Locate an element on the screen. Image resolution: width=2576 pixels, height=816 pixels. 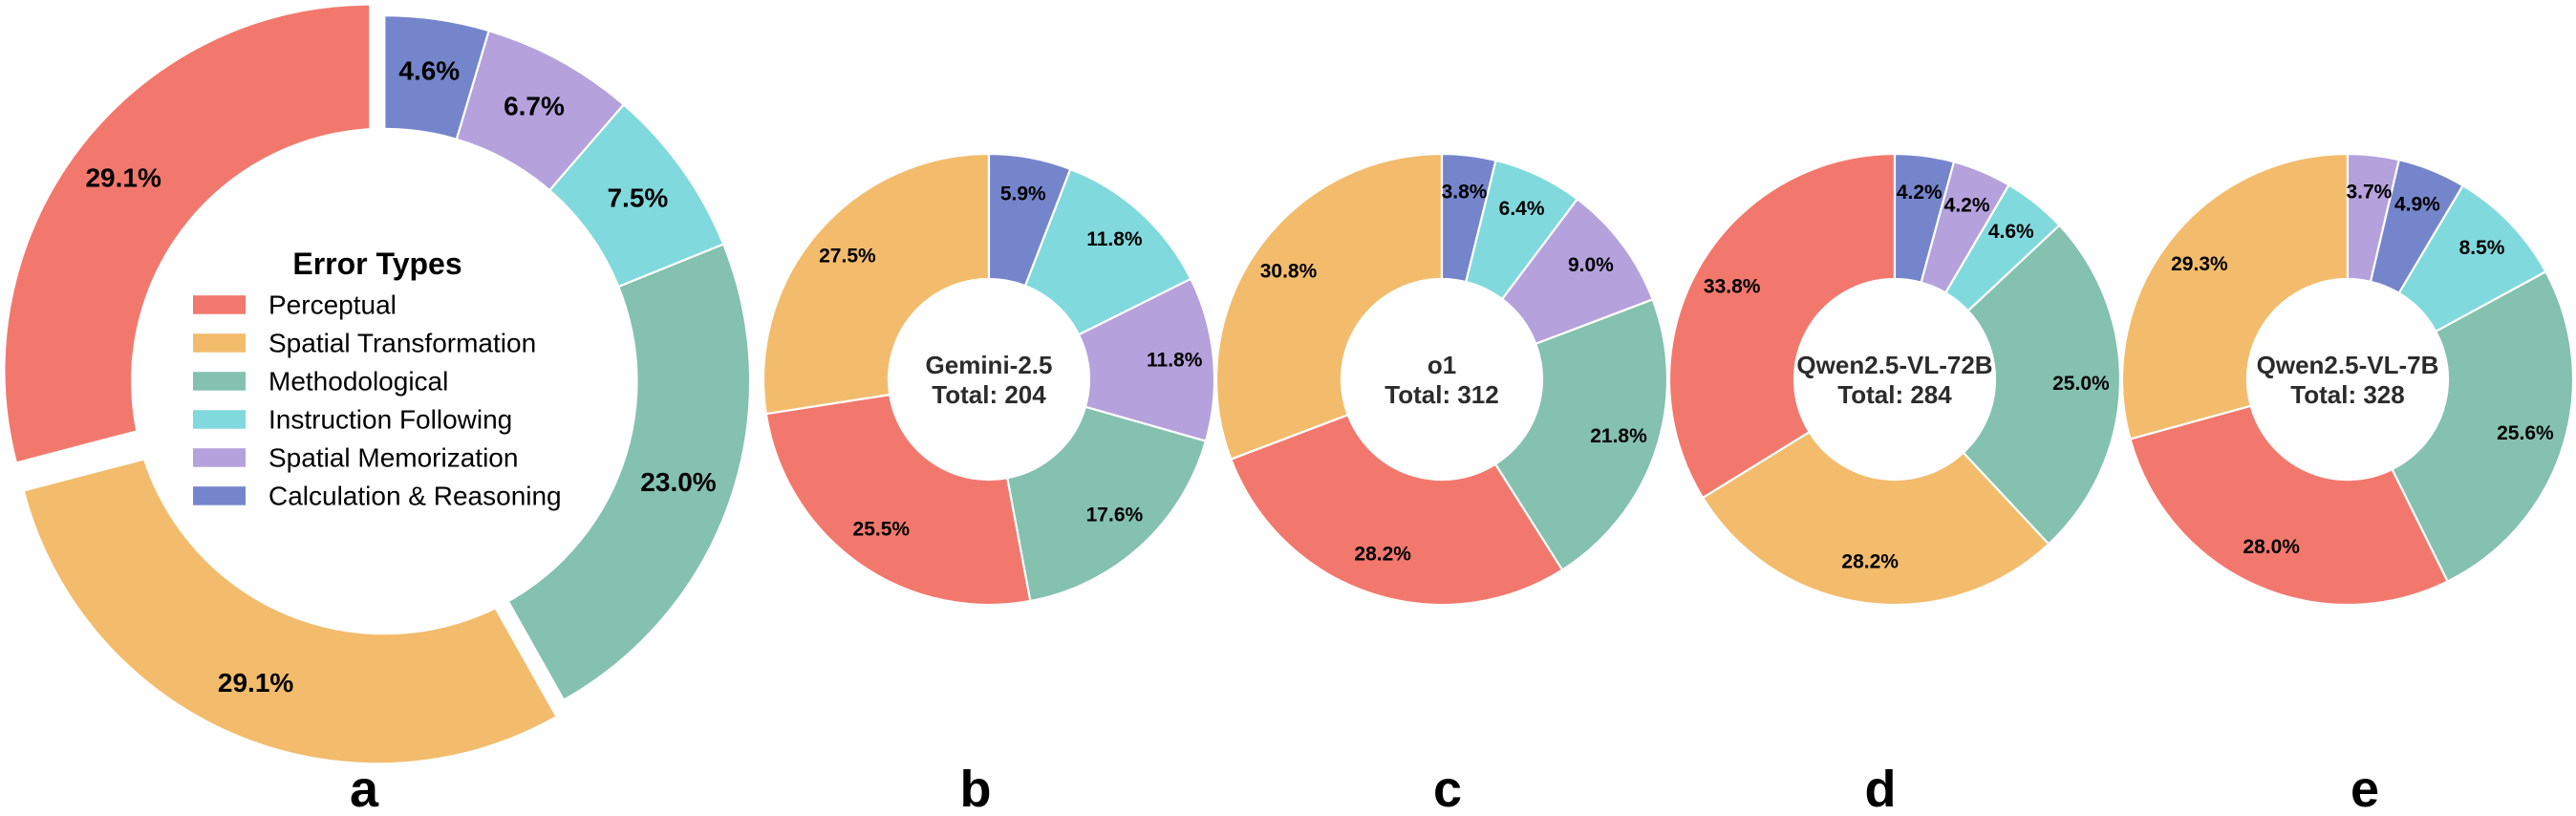
svg-text: 5.9% is located at coordinates (1023, 194).